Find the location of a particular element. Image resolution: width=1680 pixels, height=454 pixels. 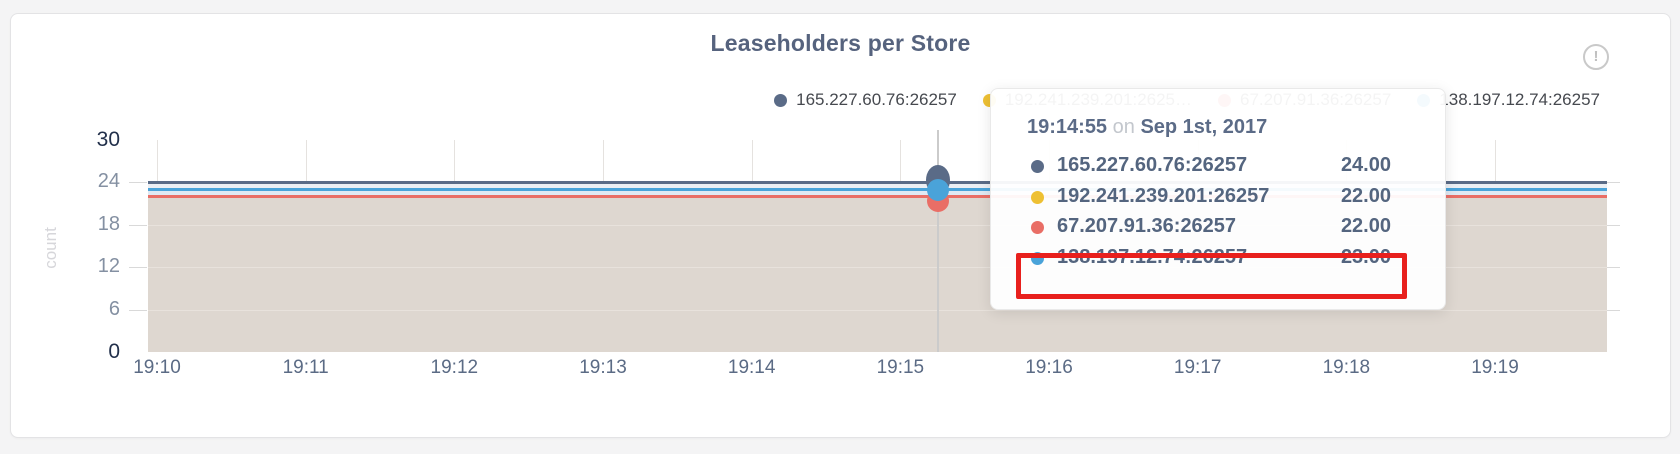

hover-point-marker is located at coordinates (938, 190).